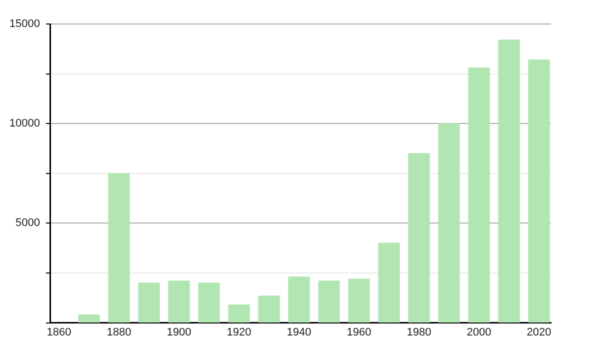 This screenshot has height=350, width=600. What do you see at coordinates (419, 332) in the screenshot?
I see `x-tick-label: 1980` at bounding box center [419, 332].